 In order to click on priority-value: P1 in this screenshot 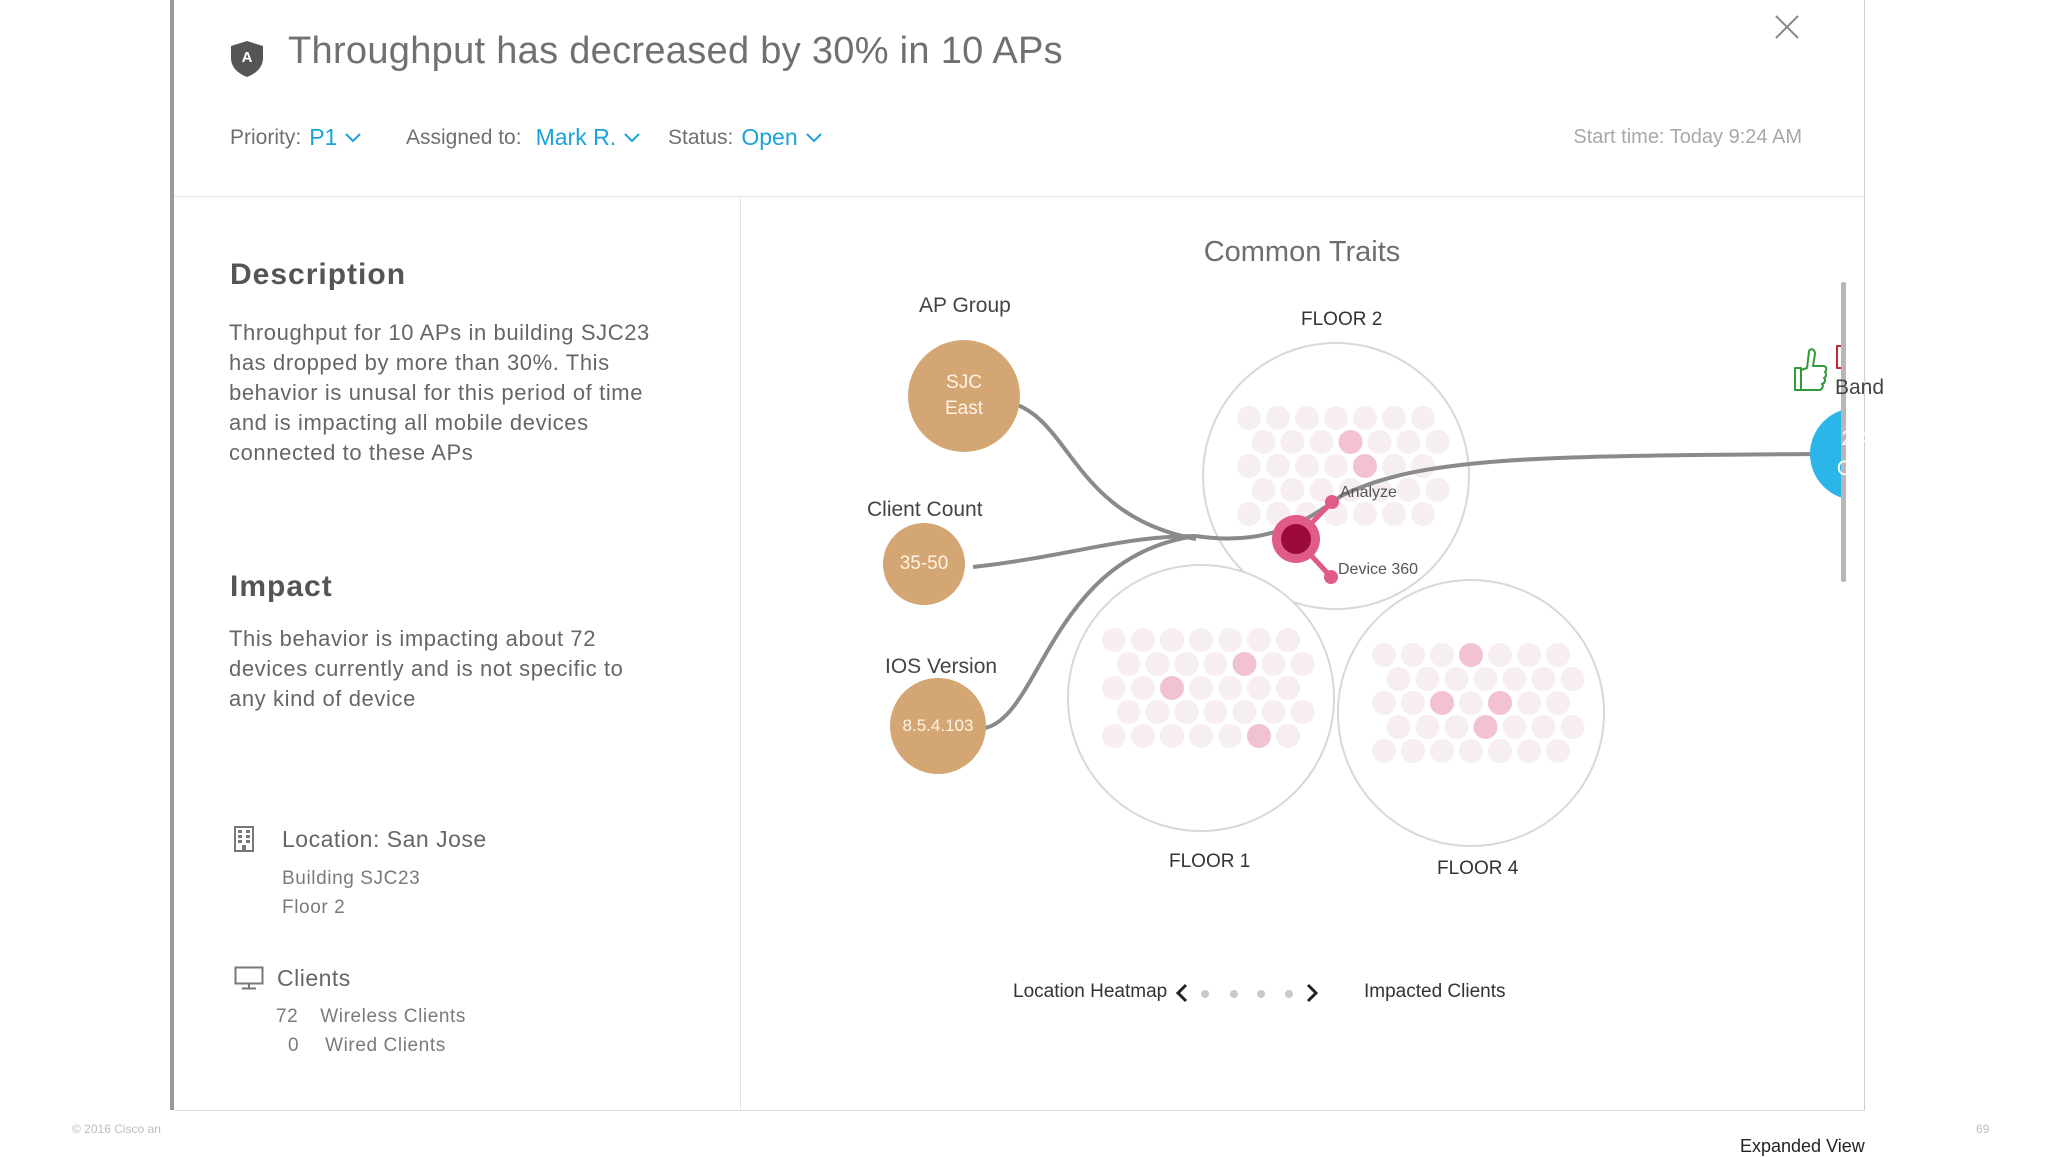, I will do `click(323, 137)`.